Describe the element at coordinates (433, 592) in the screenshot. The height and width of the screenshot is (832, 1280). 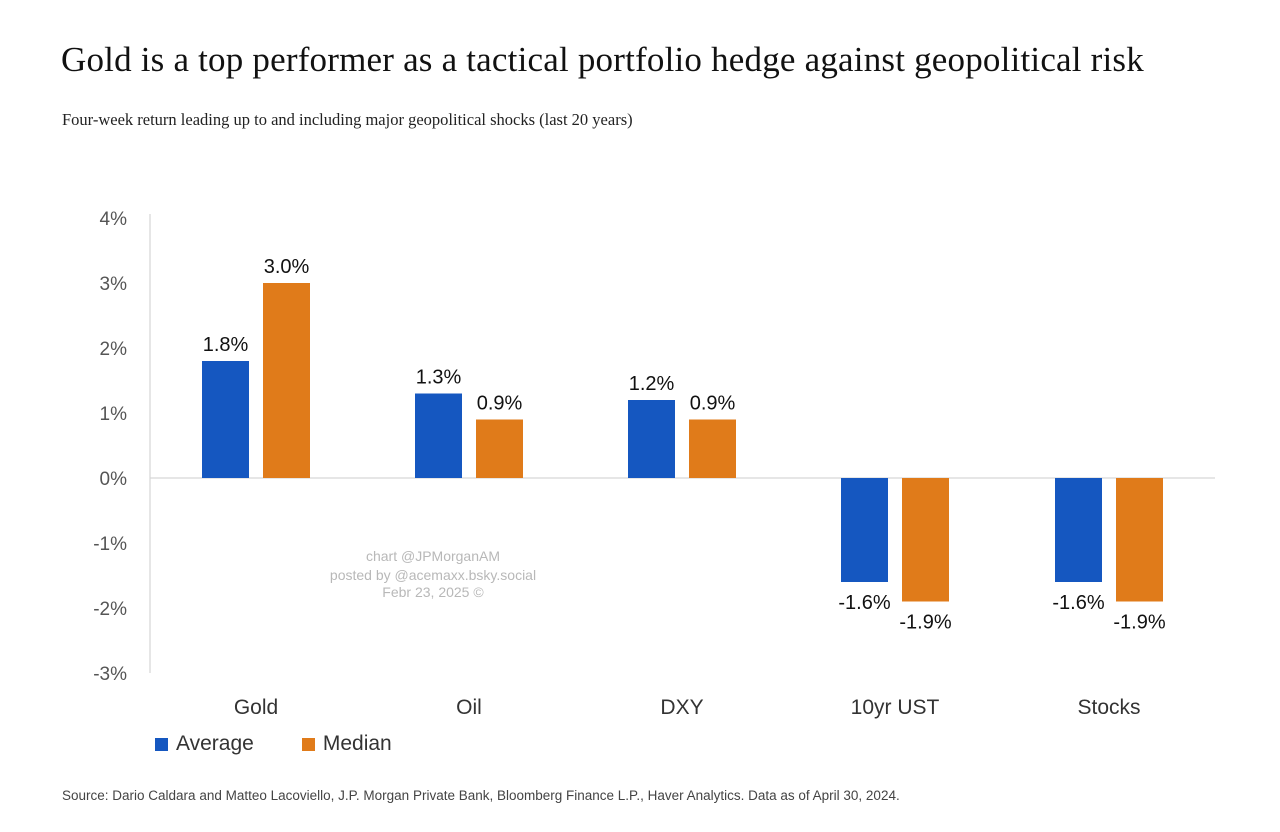
I see `watermark-line-3: Febr 23, 2025 ©` at that location.